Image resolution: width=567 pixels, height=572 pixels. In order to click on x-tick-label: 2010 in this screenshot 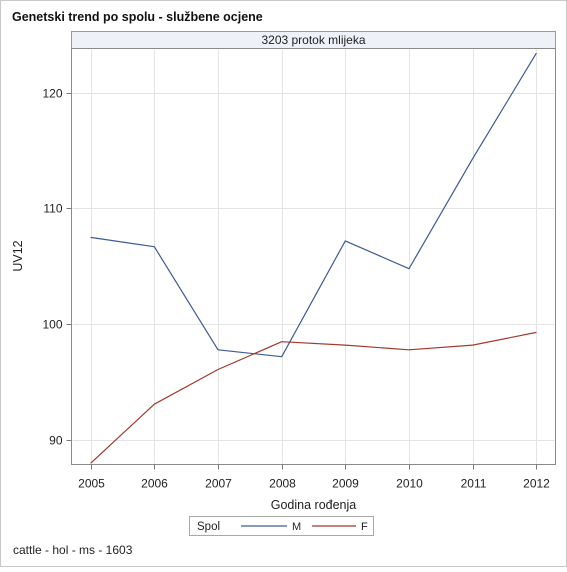, I will do `click(409, 484)`.